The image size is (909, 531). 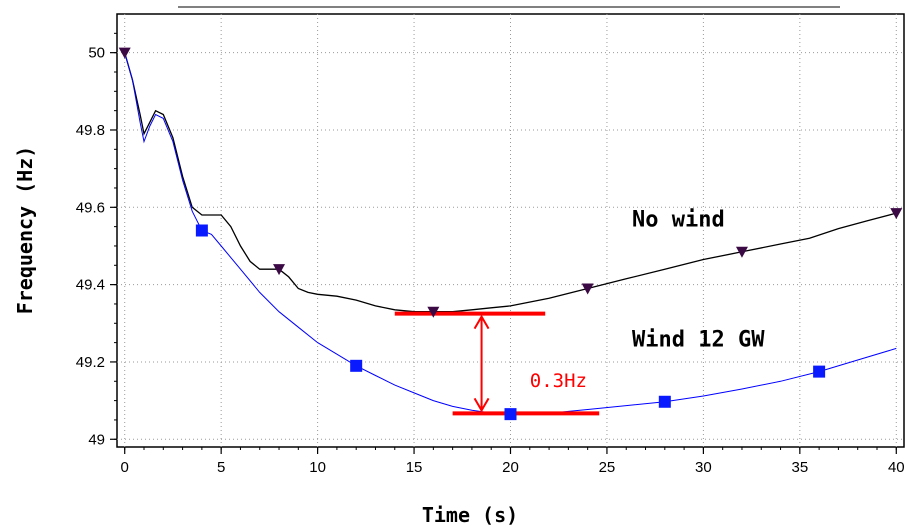 What do you see at coordinates (90, 285) in the screenshot?
I see `y-tick-label: 49.4` at bounding box center [90, 285].